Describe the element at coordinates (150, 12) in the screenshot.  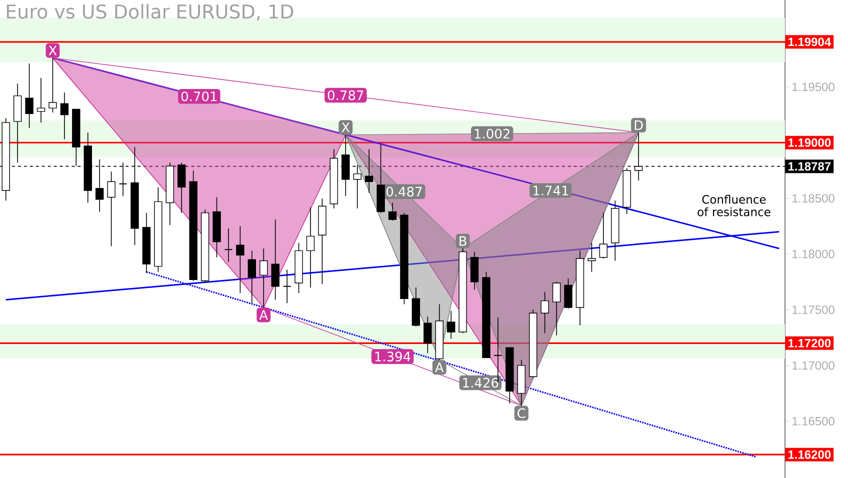
I see `chart-title: Euro vs US Dollar EURUSD, 1D` at that location.